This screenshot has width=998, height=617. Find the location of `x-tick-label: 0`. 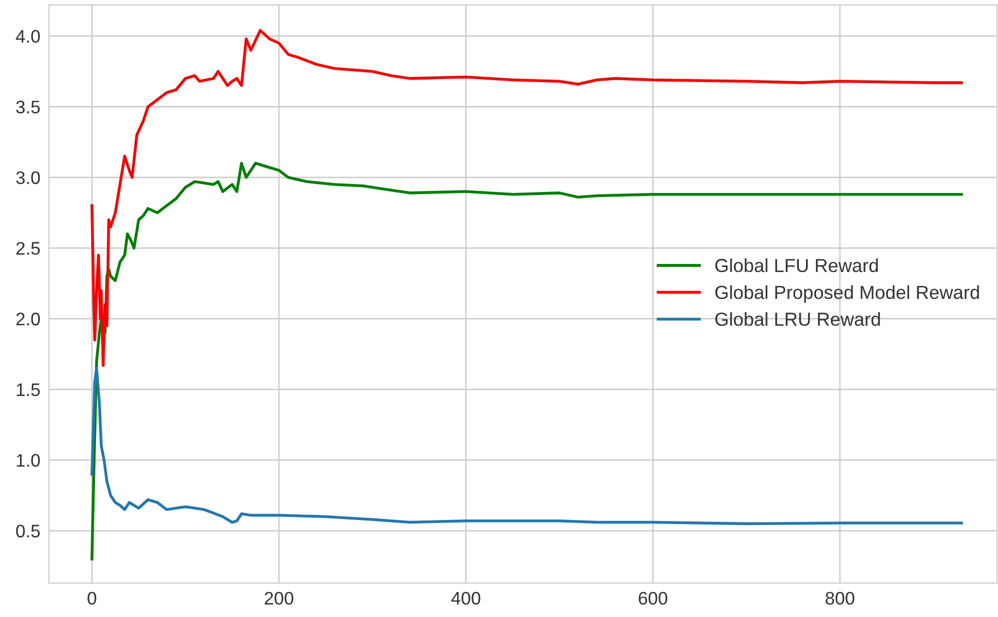

x-tick-label: 0 is located at coordinates (92, 598).